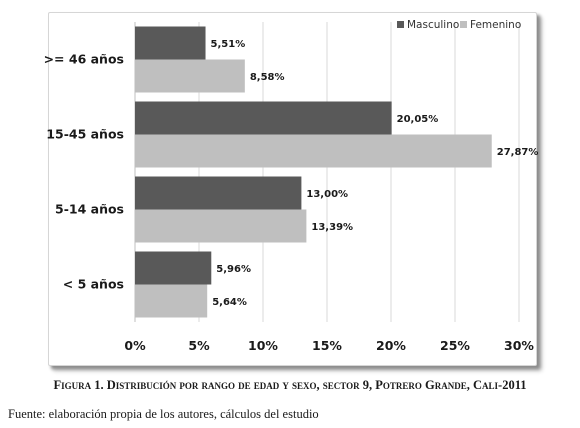  I want to click on category-label: 15-45 años, so click(85, 134).